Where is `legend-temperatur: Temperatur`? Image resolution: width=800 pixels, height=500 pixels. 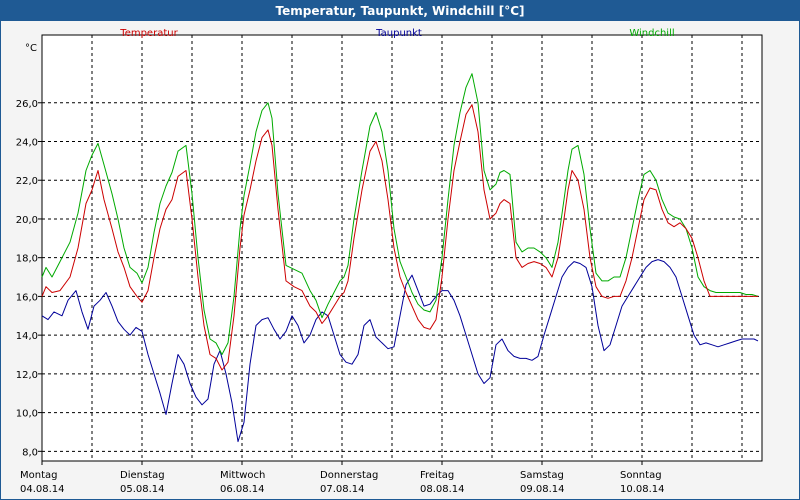 legend-temperatur: Temperatur is located at coordinates (148, 33).